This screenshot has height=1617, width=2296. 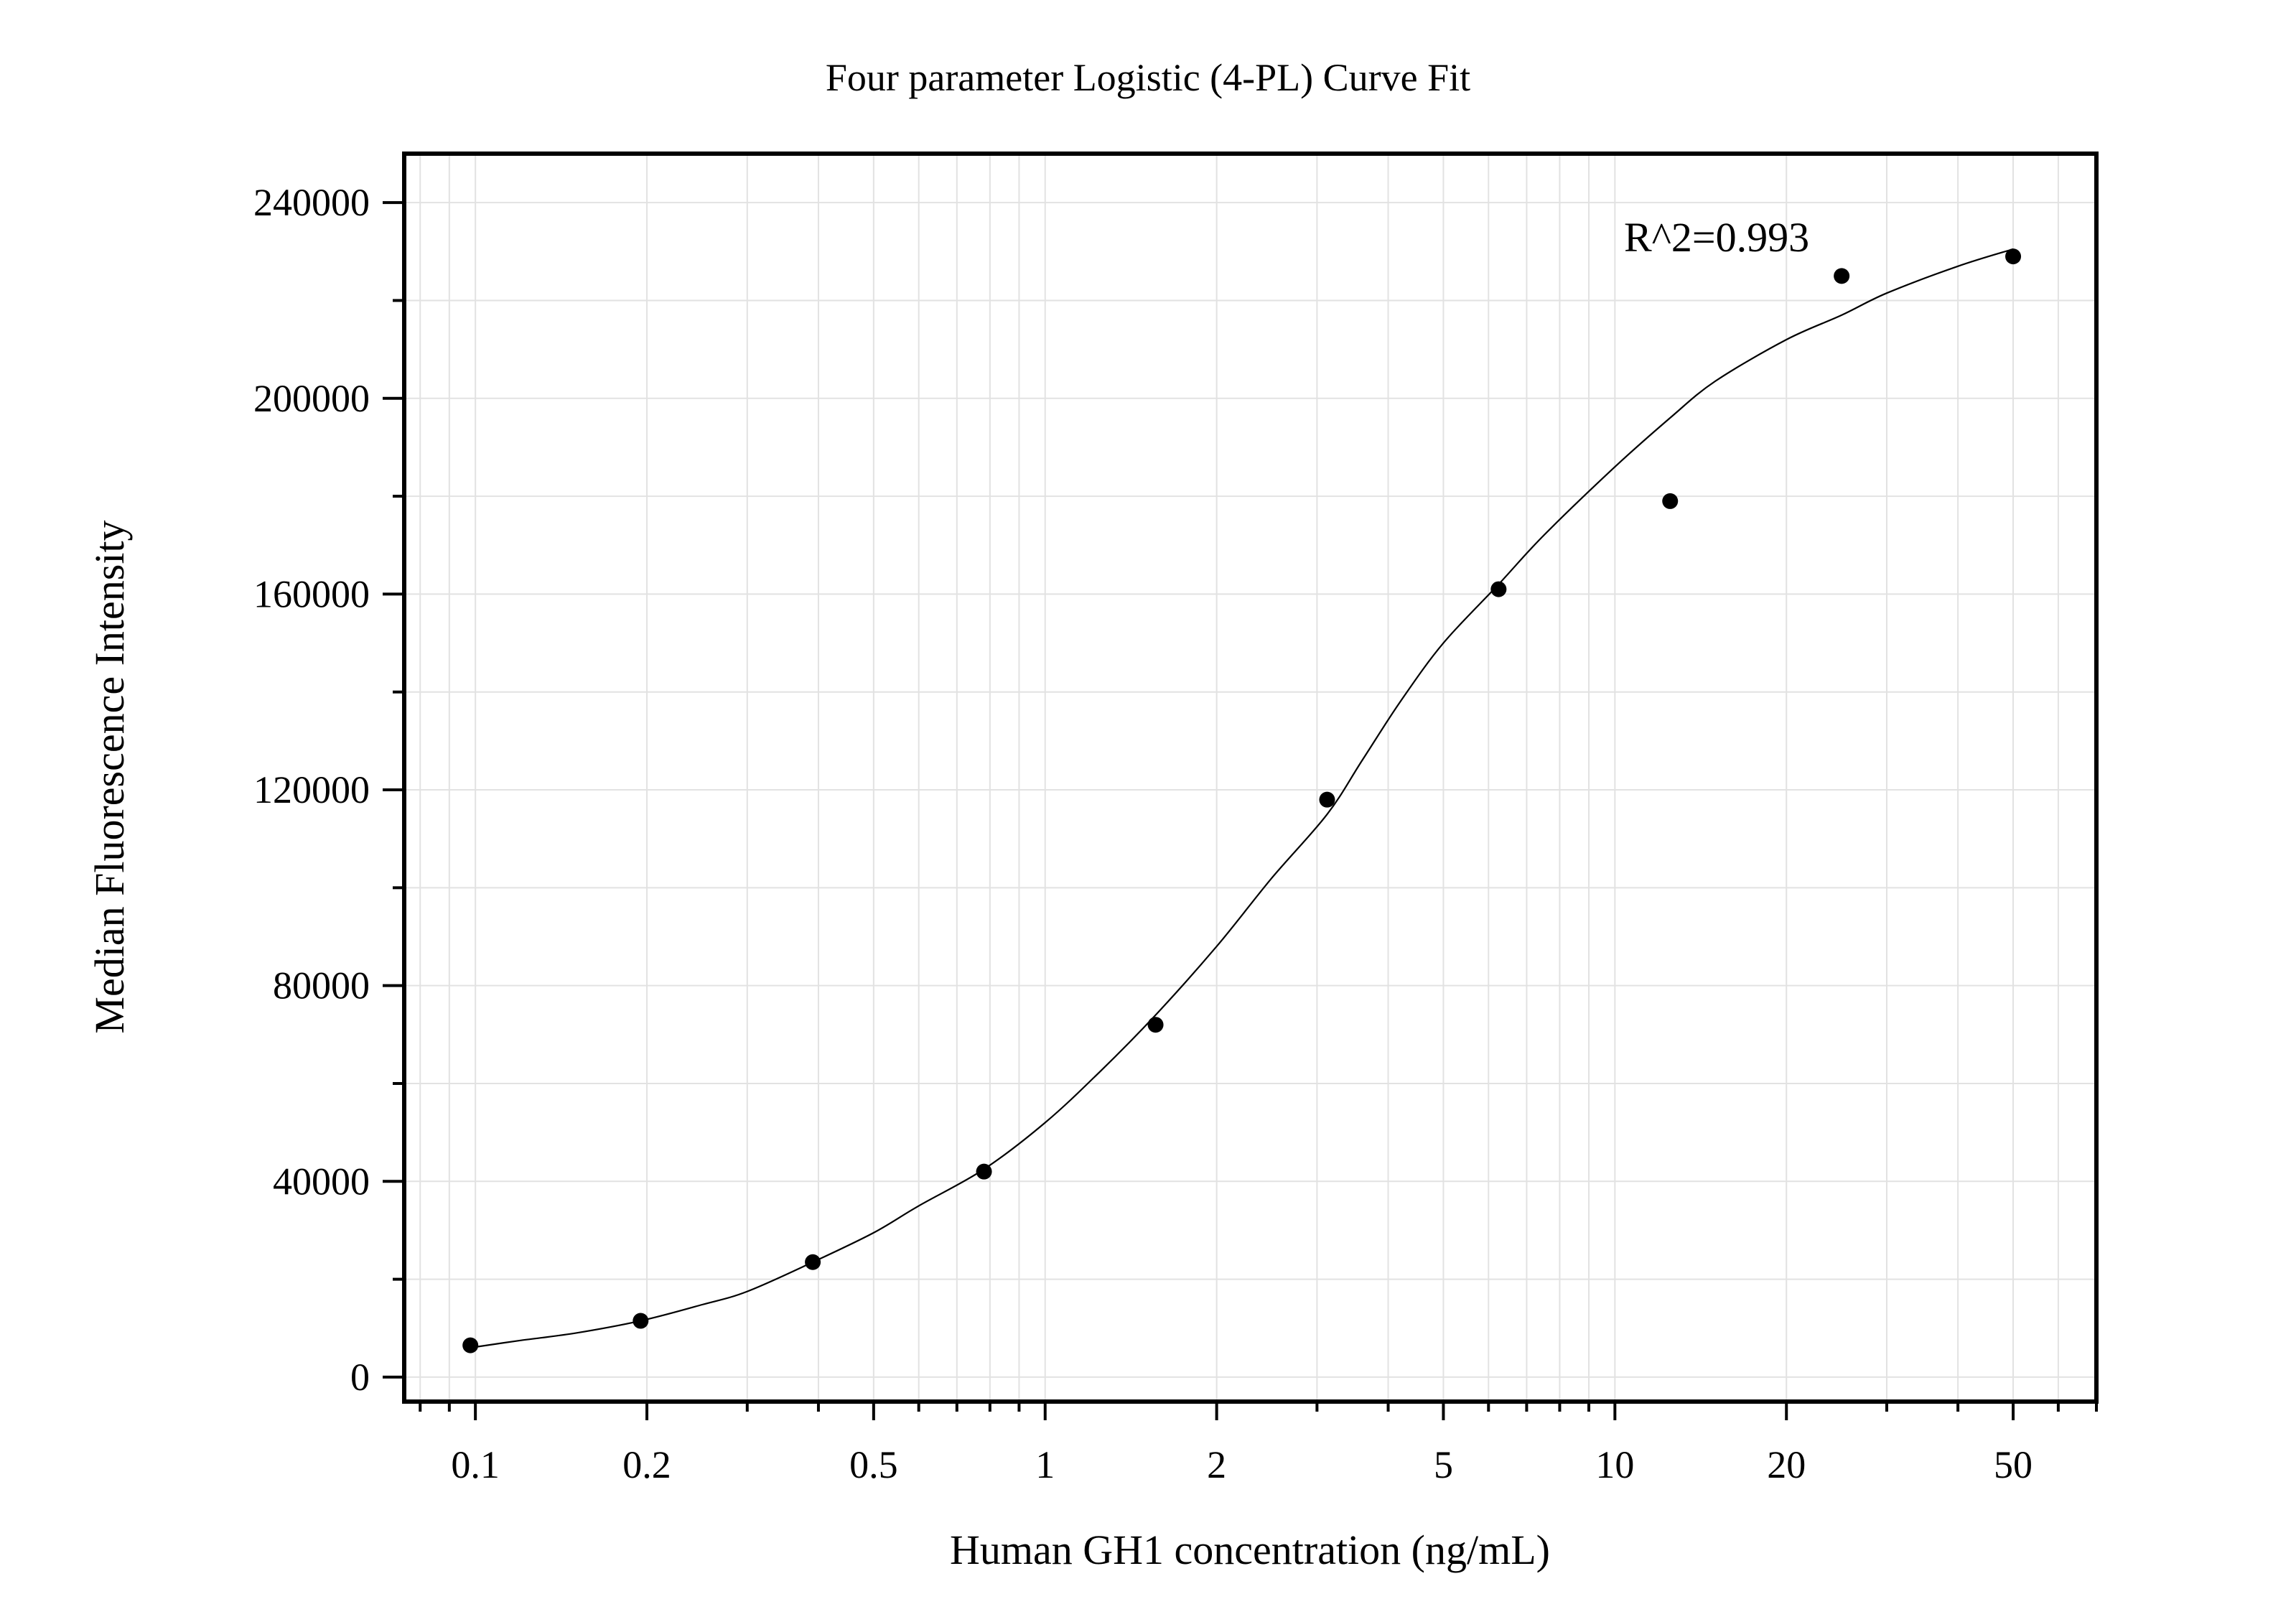 I want to click on y-tick-label: 120000, so click(x=311, y=789).